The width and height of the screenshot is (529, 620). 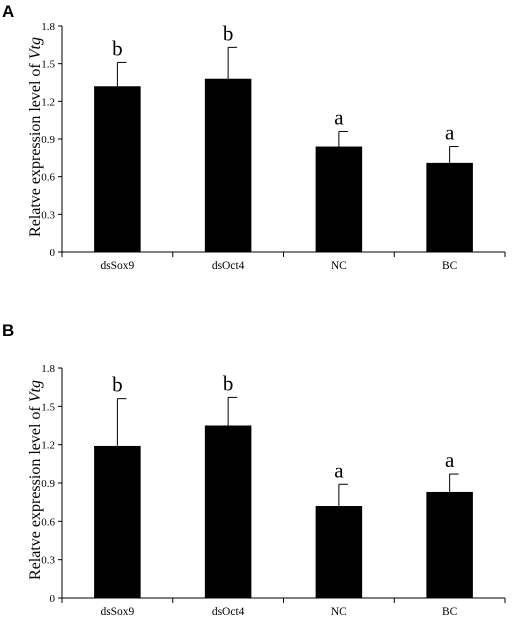 I want to click on y-tick-label-a: 1.5, so click(x=48, y=65).